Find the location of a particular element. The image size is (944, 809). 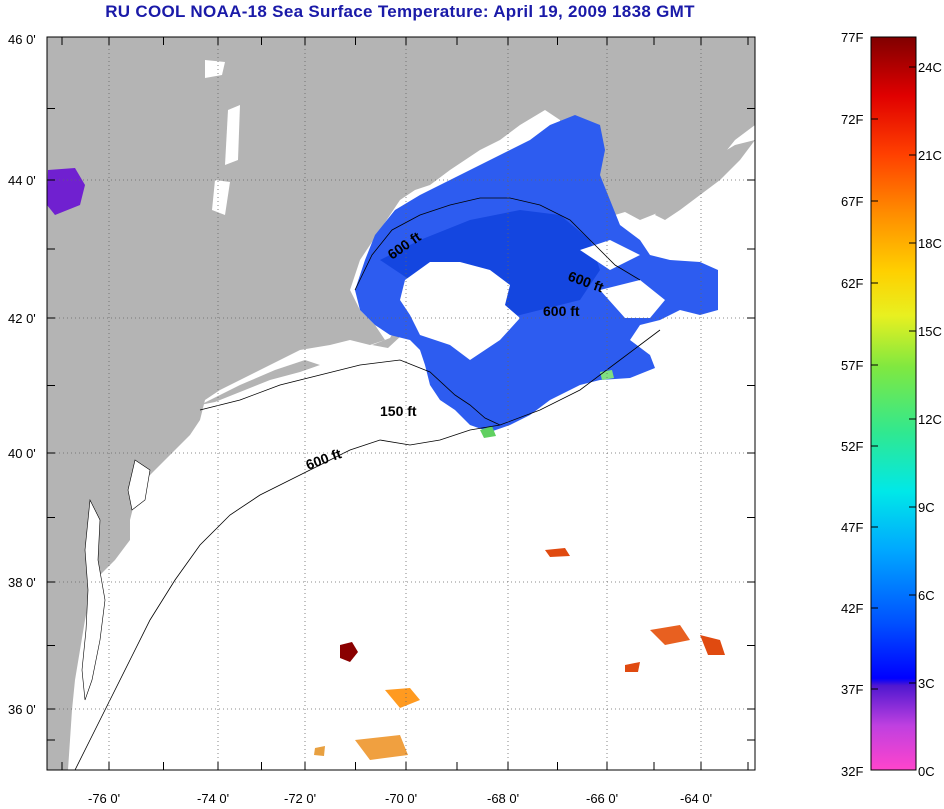

colorbar-fahrenheit-label: 57F is located at coordinates (852, 365).